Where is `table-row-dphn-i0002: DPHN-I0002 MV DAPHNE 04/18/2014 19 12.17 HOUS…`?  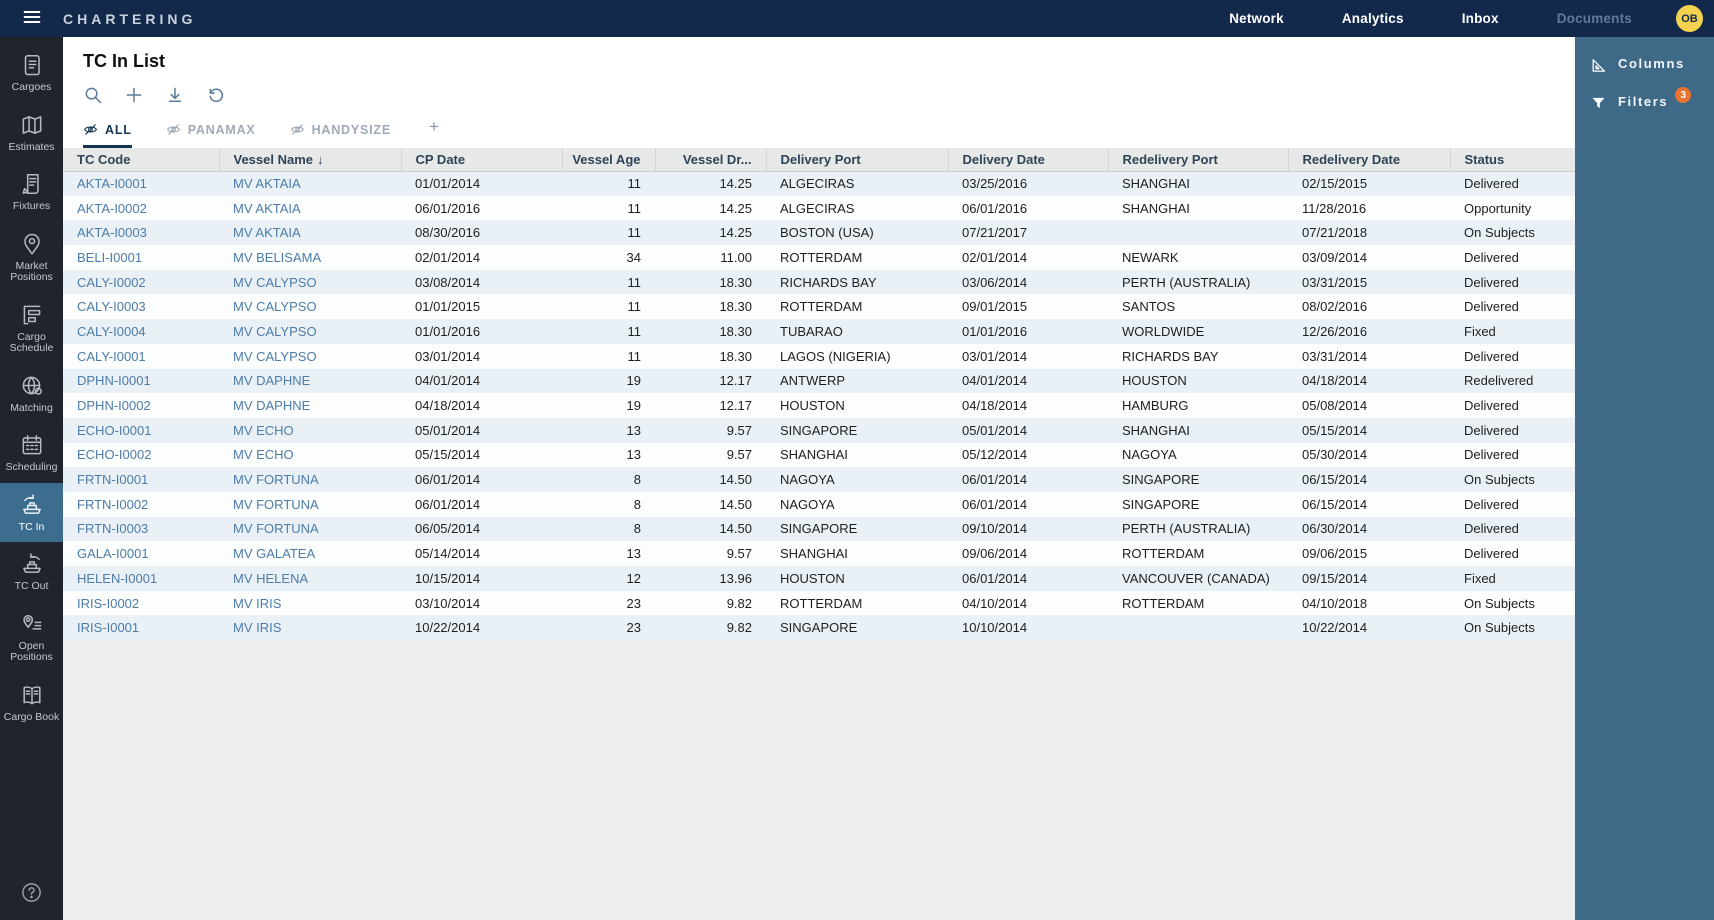 table-row-dphn-i0002: DPHN-I0002 MV DAPHNE 04/18/2014 19 12.17 HOUS… is located at coordinates (819, 405).